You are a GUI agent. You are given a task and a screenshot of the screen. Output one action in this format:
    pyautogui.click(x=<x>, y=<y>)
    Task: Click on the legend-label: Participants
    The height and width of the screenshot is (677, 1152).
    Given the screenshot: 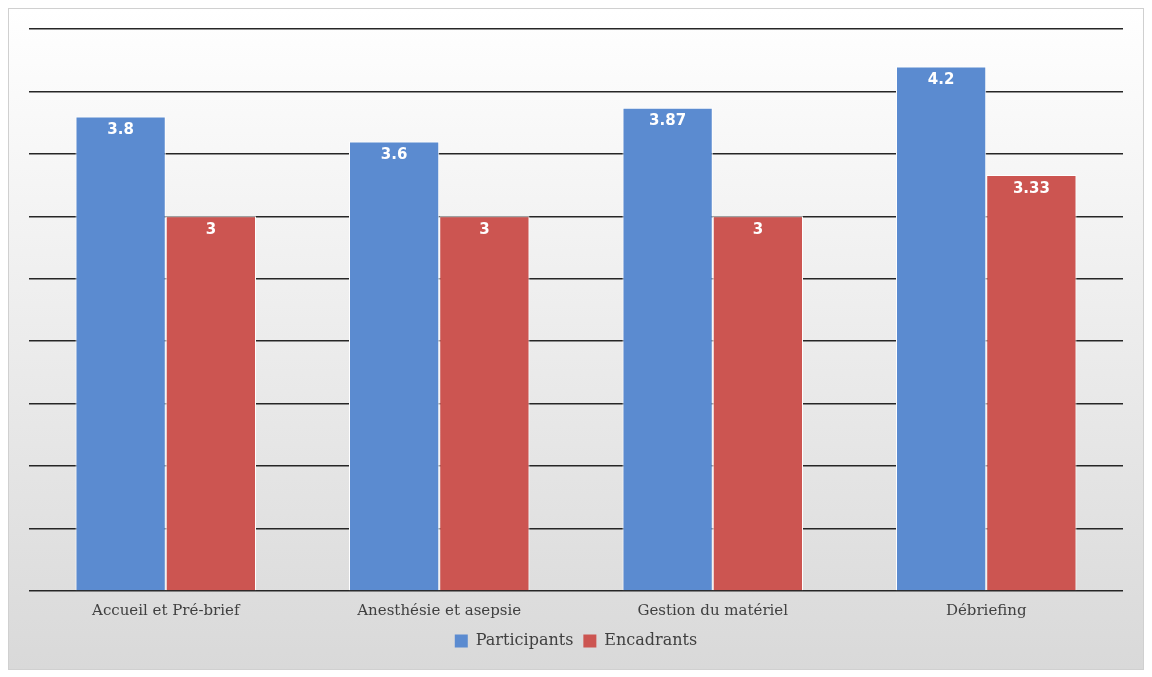 What is the action you would take?
    pyautogui.click(x=524, y=640)
    